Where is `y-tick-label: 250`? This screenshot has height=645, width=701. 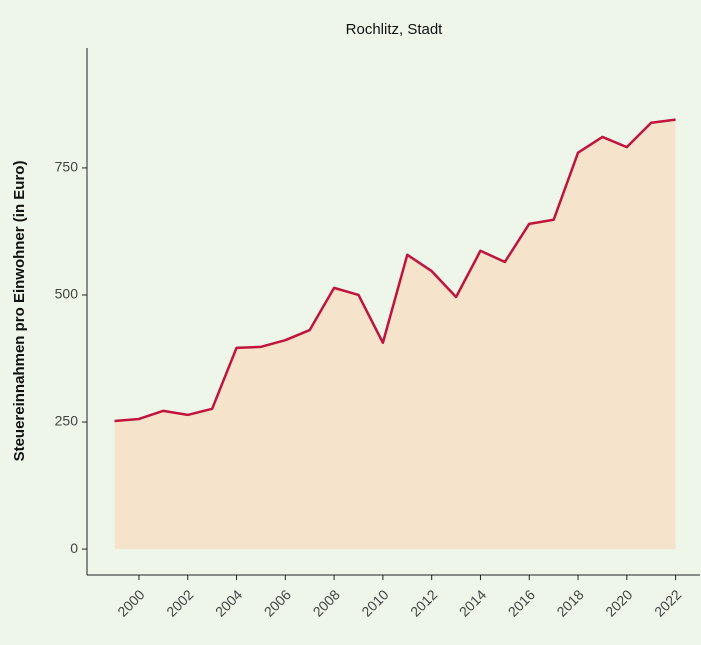 y-tick-label: 250 is located at coordinates (67, 421).